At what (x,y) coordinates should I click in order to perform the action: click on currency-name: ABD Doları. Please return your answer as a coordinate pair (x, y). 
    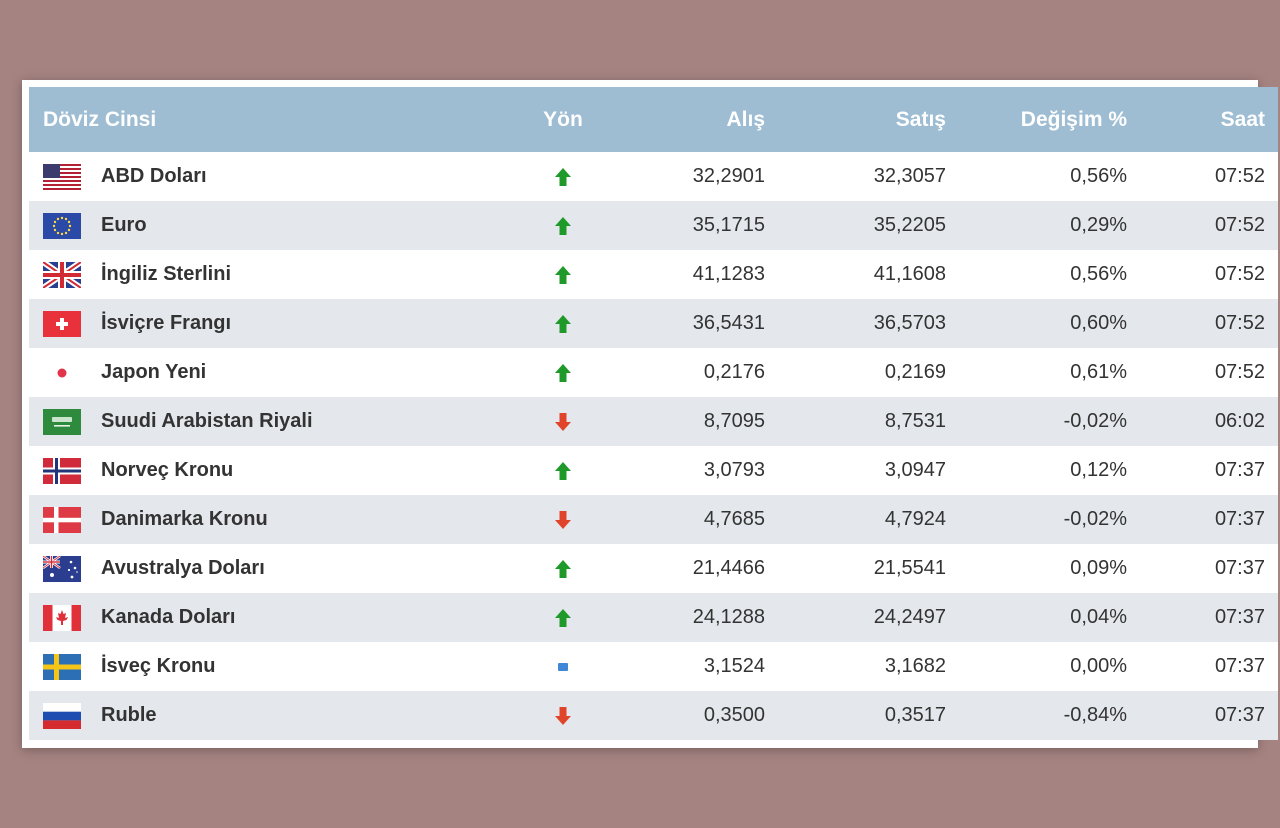
    Looking at the image, I should click on (154, 176).